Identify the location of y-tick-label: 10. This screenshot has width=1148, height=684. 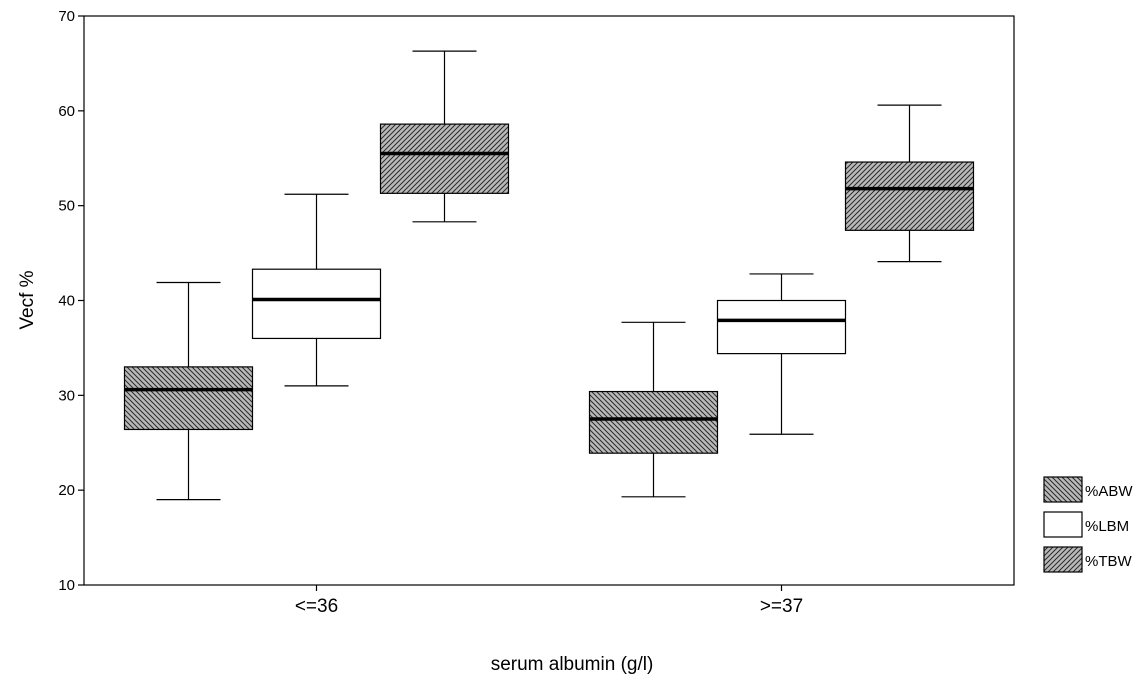
(66, 585).